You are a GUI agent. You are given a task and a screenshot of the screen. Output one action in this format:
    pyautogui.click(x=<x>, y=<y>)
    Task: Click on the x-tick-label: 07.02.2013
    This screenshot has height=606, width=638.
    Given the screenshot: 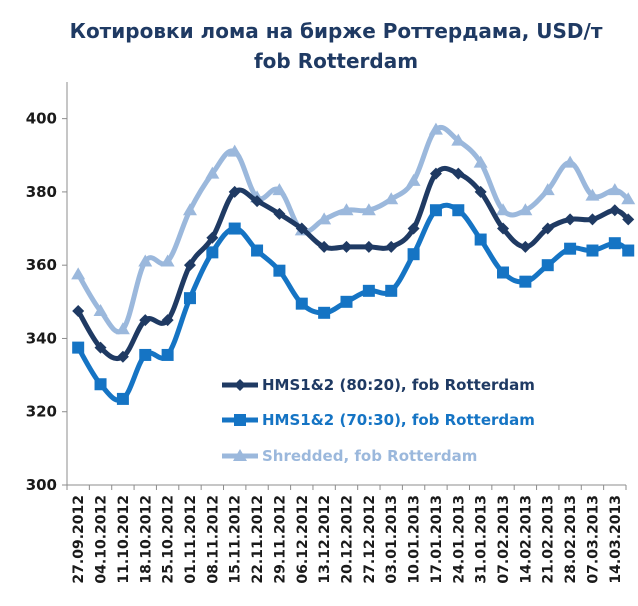 What is the action you would take?
    pyautogui.click(x=504, y=539)
    